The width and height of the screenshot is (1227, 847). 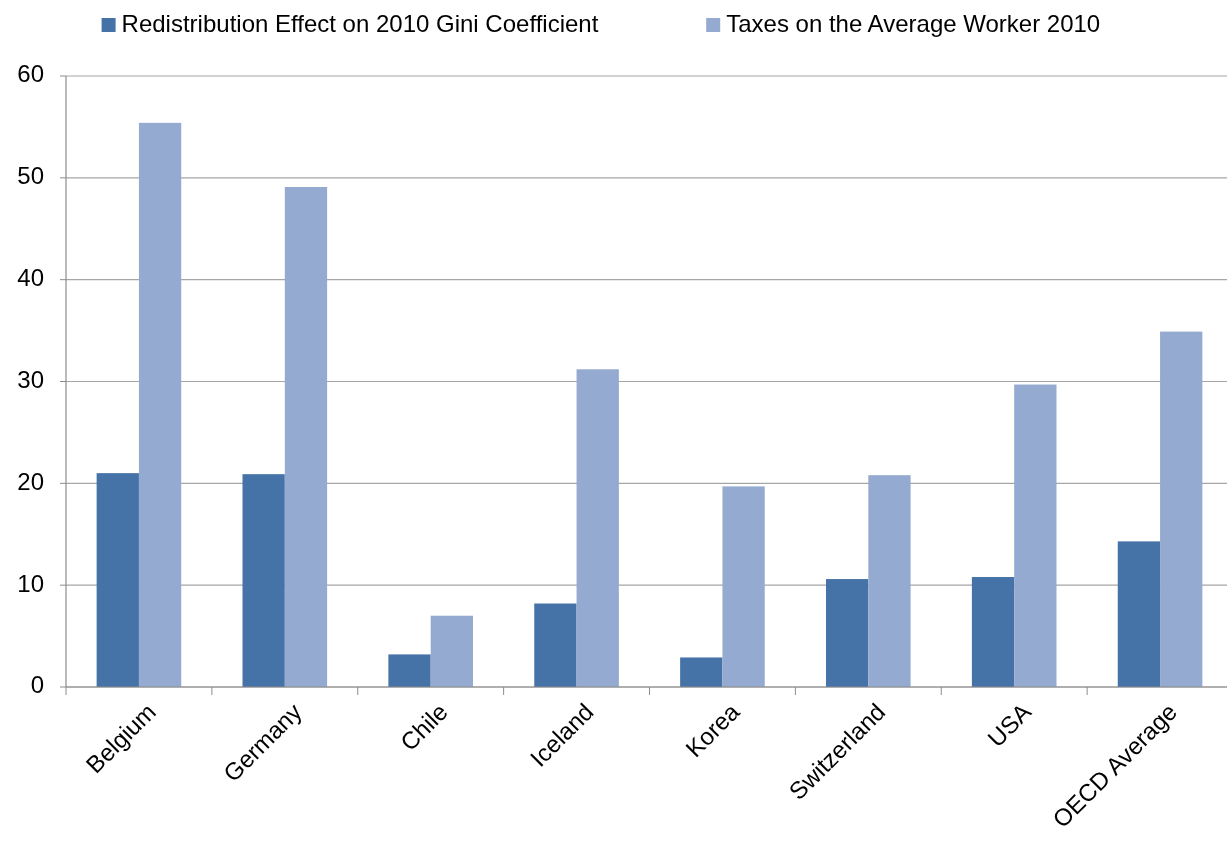 I want to click on x-tick-label: USA, so click(x=1009, y=724).